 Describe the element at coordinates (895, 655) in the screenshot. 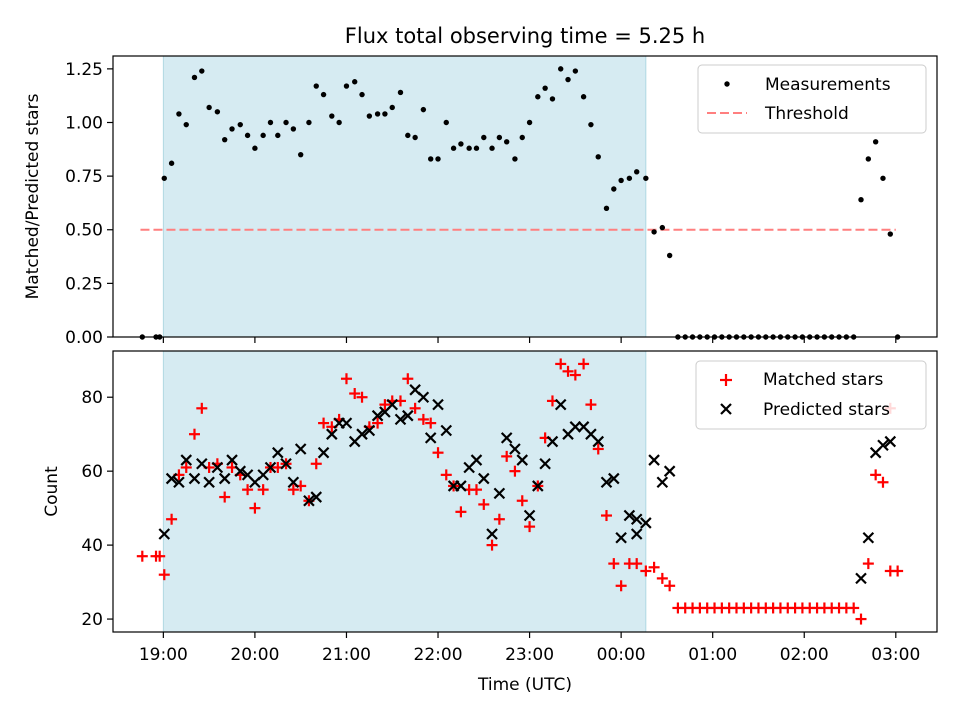

I see `x-tick-label: 03:00` at that location.